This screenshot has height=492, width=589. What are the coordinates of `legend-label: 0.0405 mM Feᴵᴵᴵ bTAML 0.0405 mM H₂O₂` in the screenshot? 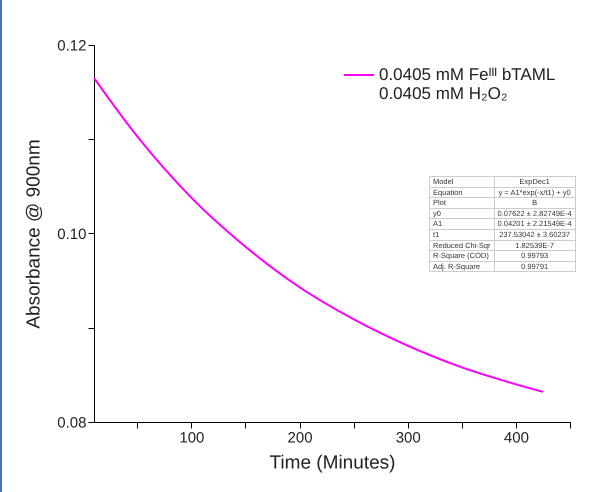 It's located at (467, 84).